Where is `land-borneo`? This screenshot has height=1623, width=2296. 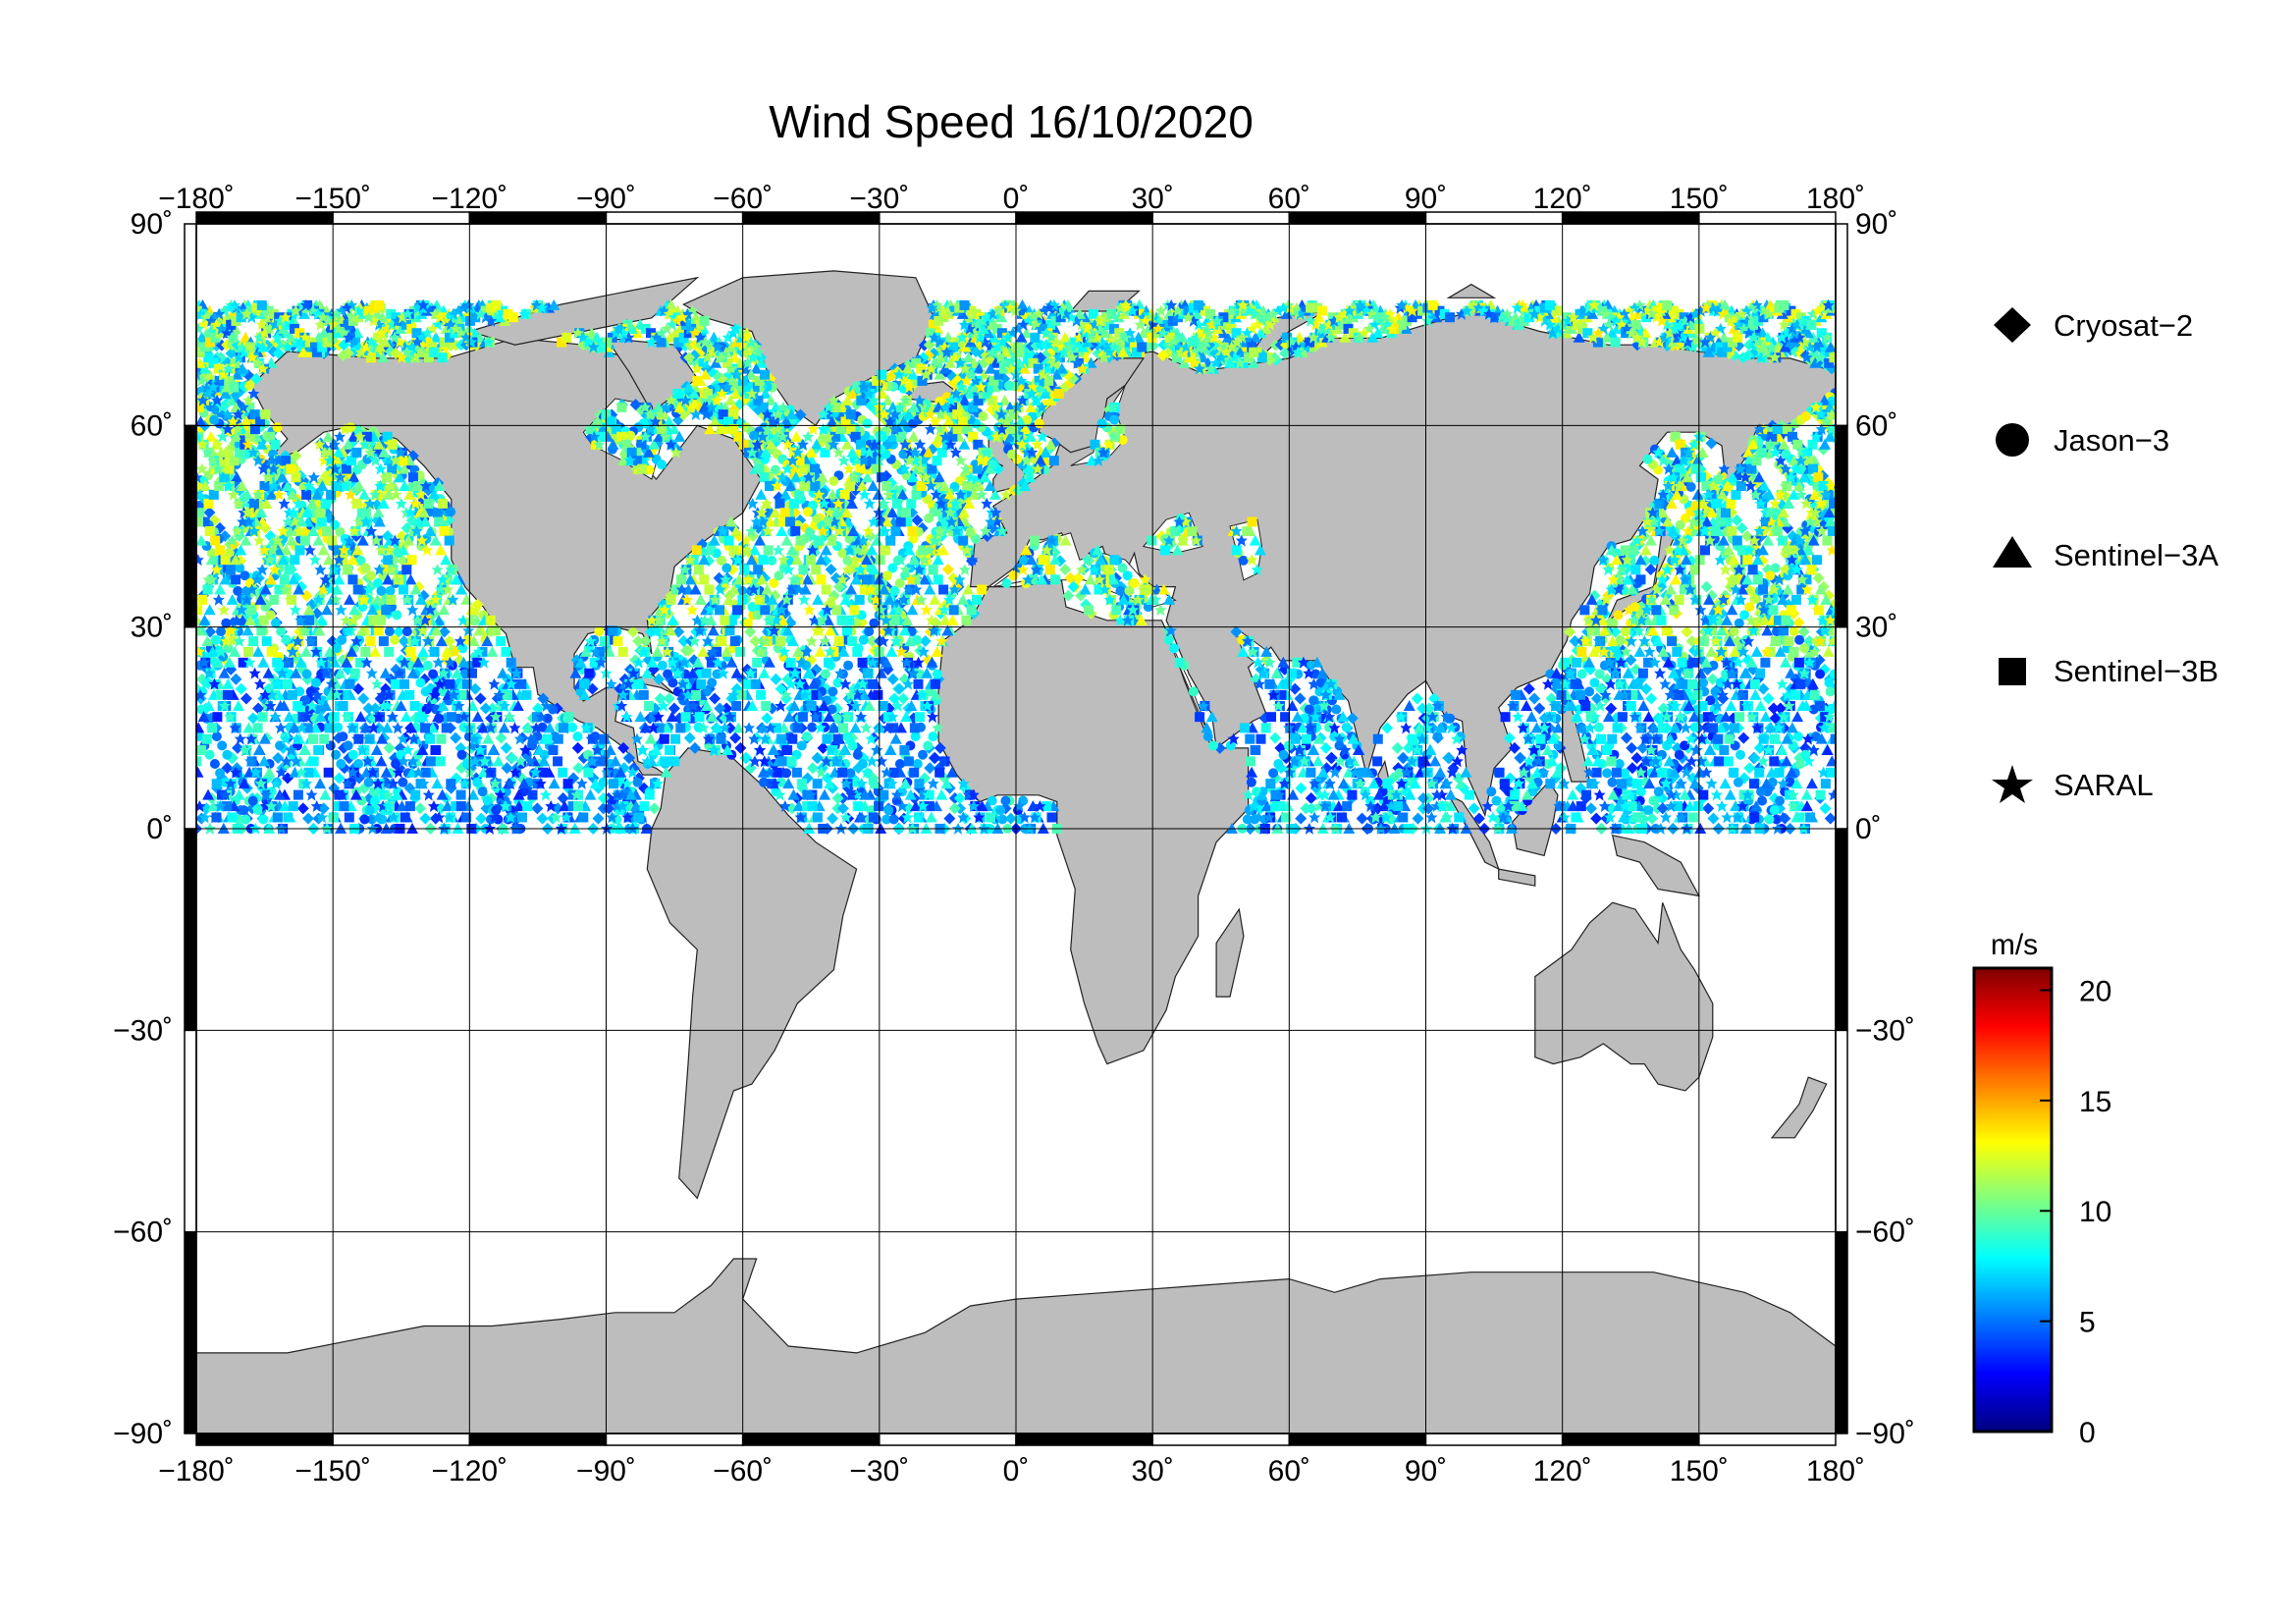
land-borneo is located at coordinates (1535, 819).